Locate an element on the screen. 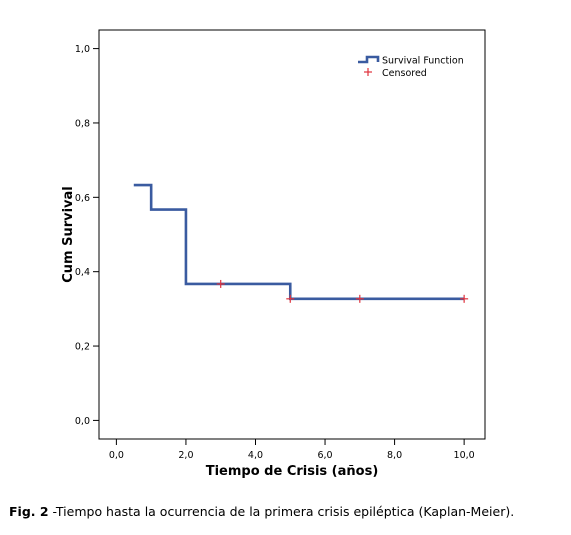 The image size is (571, 535). y-tick-label: 0,6 is located at coordinates (82, 198).